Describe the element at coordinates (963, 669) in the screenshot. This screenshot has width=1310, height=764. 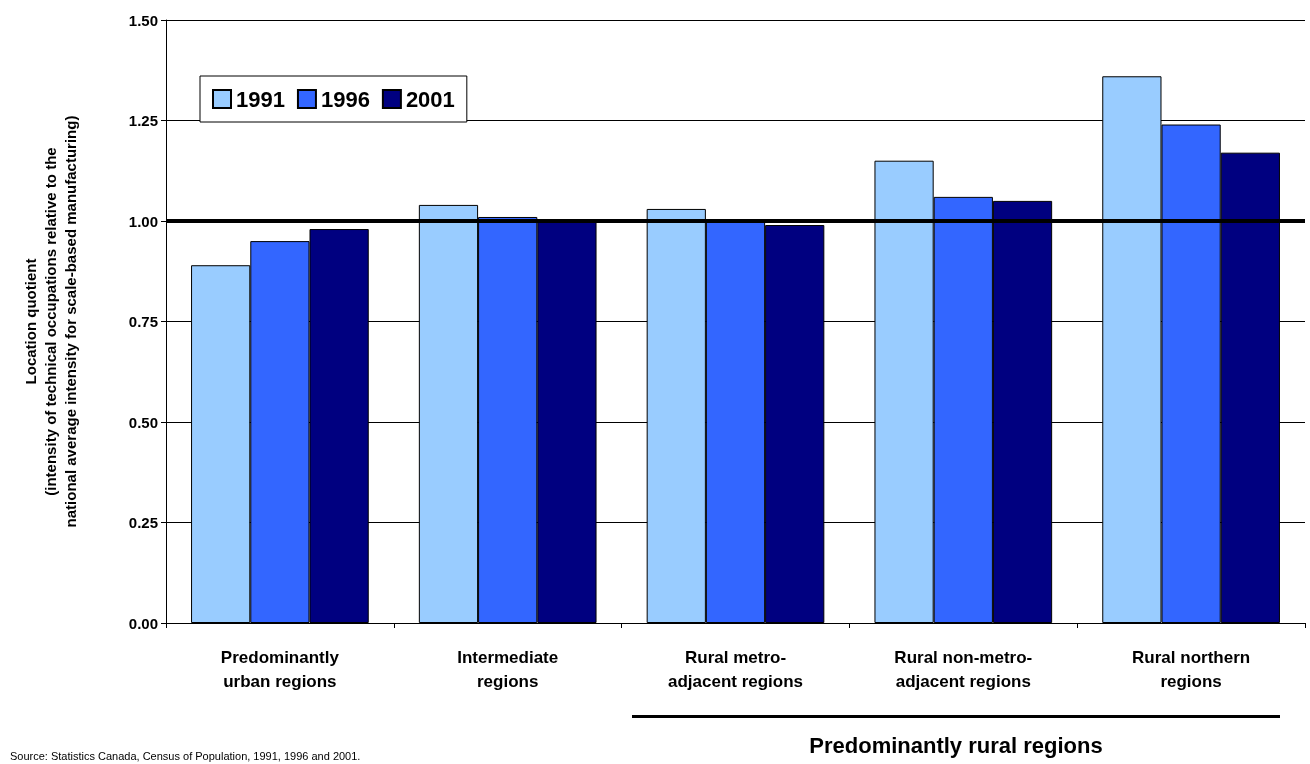
I see `x-tick-label: Rural non-metro-adjacent regions` at that location.